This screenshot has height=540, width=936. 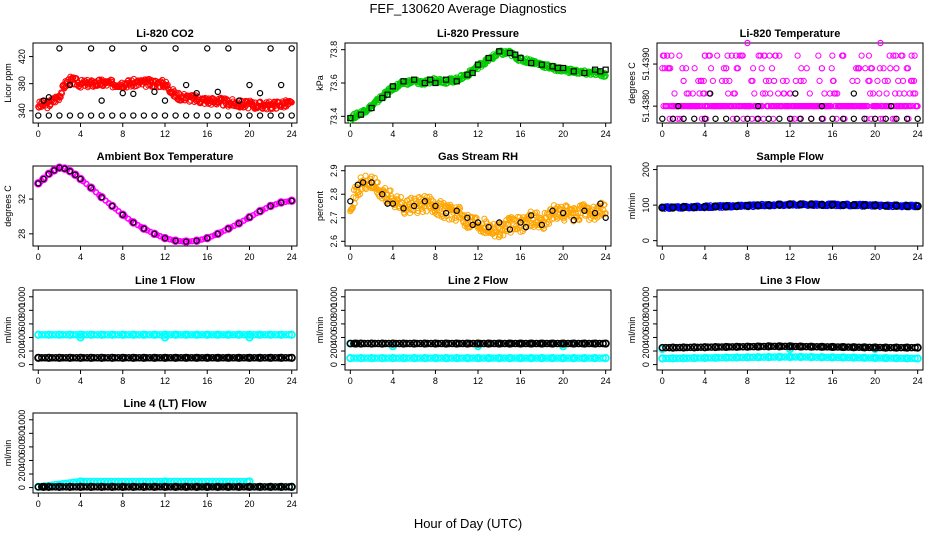 What do you see at coordinates (8, 206) in the screenshot?
I see `y-axis-label: degrees C` at bounding box center [8, 206].